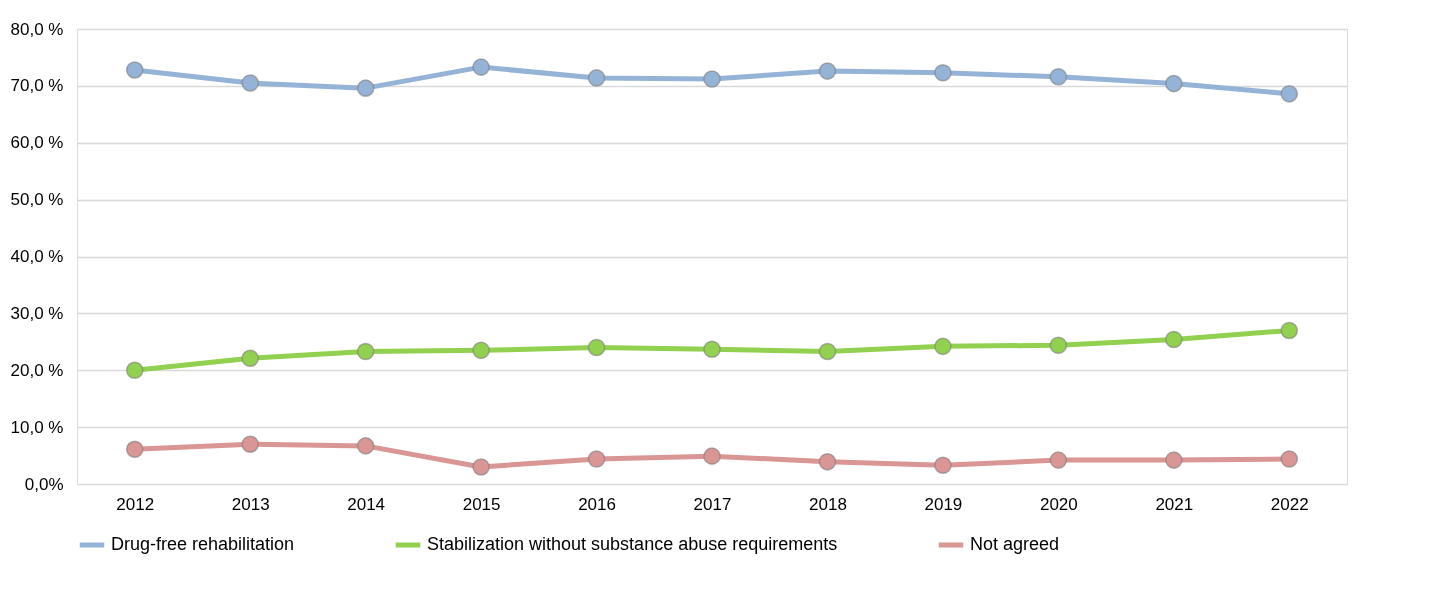 The width and height of the screenshot is (1446, 610). What do you see at coordinates (943, 504) in the screenshot?
I see `x-tick-label: 2019` at bounding box center [943, 504].